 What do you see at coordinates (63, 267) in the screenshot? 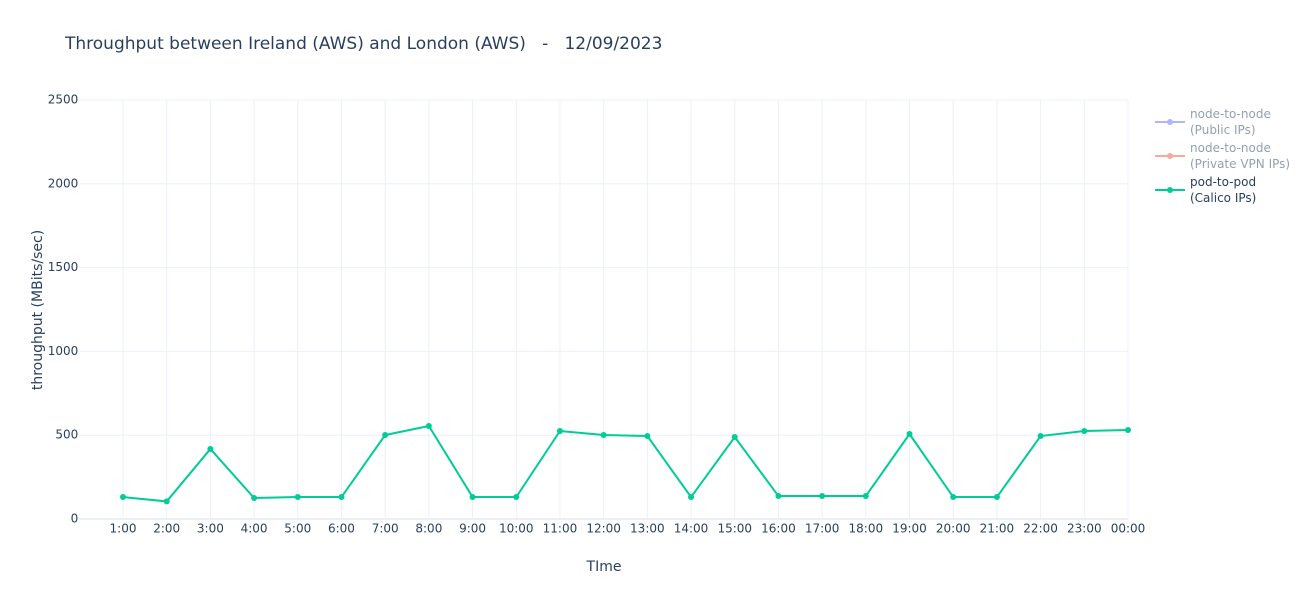
I see `y-tick-label: 1500` at bounding box center [63, 267].